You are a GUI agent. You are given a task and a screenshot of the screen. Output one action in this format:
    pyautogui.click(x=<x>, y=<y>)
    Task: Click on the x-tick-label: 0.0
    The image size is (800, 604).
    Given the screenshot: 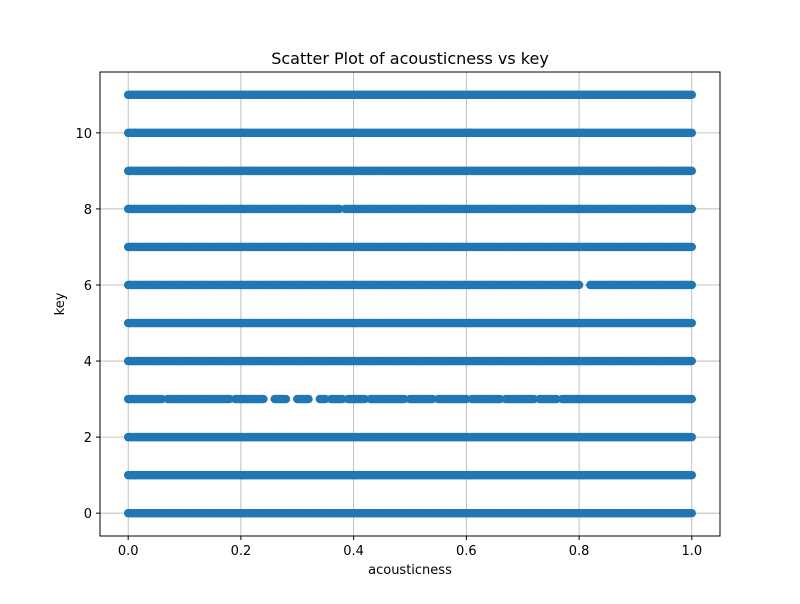 What is the action you would take?
    pyautogui.click(x=128, y=551)
    